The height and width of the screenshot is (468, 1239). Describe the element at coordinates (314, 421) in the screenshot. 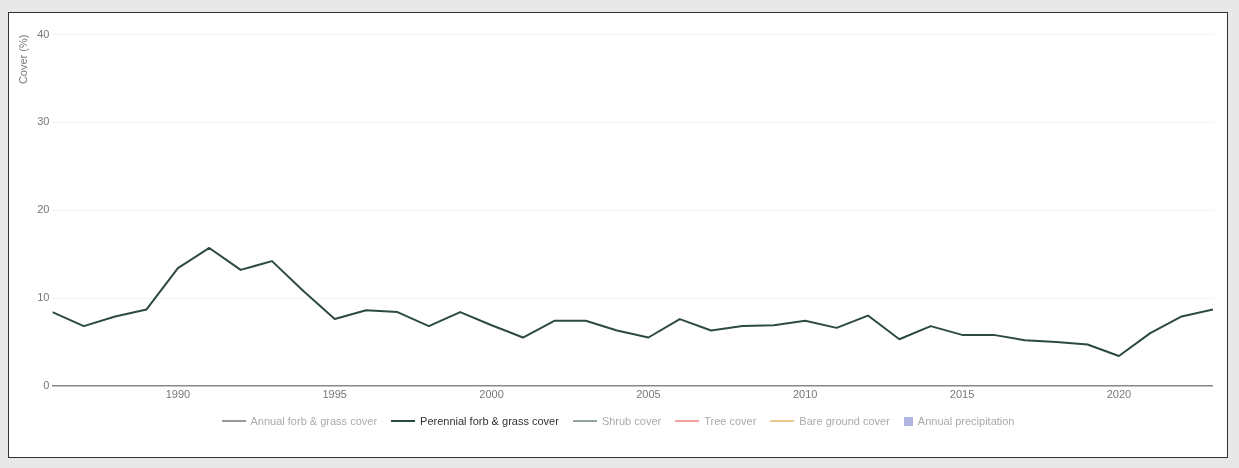

I see `legend-label: Annual forb & grass cover` at that location.